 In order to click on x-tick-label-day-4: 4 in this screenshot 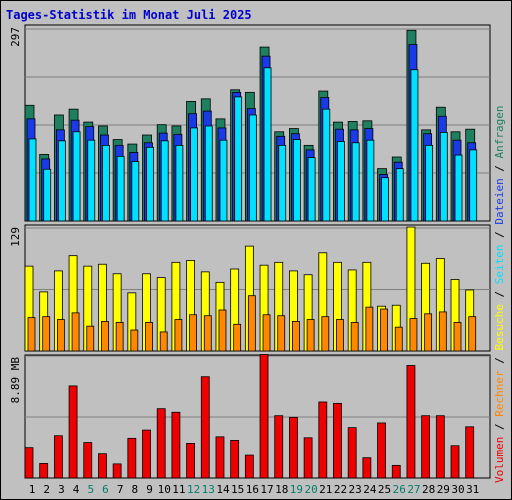, I will do `click(76, 489)`.